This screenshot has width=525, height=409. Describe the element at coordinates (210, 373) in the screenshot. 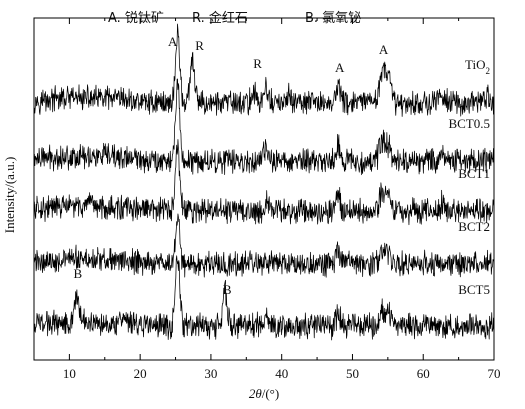

I see `x-tick-label: 30` at that location.